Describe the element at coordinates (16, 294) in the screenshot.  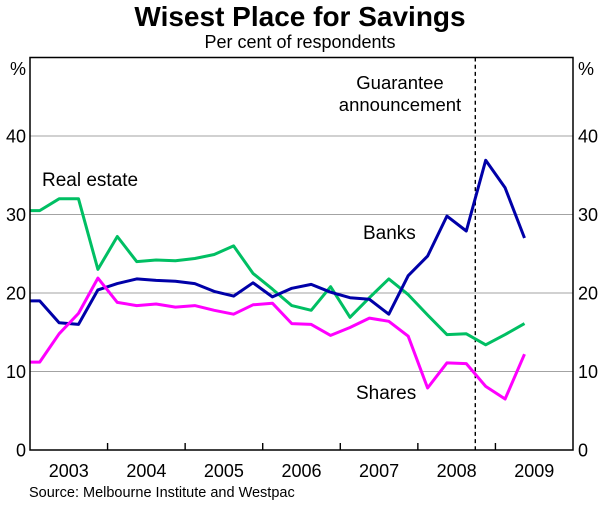
I see `y-label-left-20: 20` at that location.